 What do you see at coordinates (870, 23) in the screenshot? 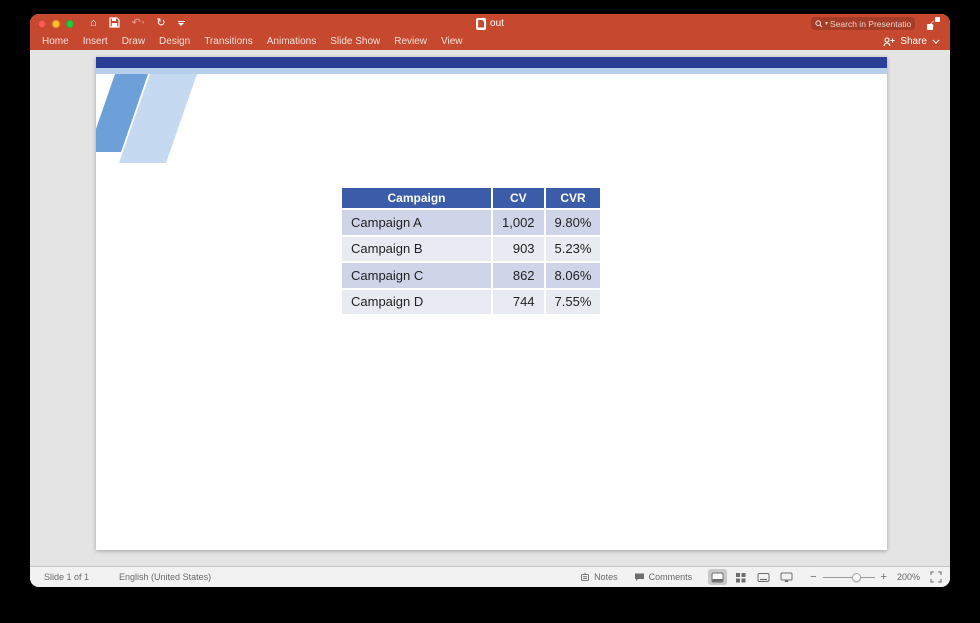
I see `search-input` at bounding box center [870, 23].